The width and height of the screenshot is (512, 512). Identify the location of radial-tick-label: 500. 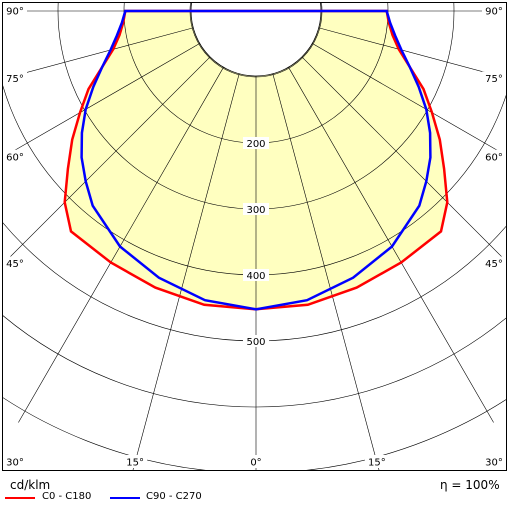
(255, 342).